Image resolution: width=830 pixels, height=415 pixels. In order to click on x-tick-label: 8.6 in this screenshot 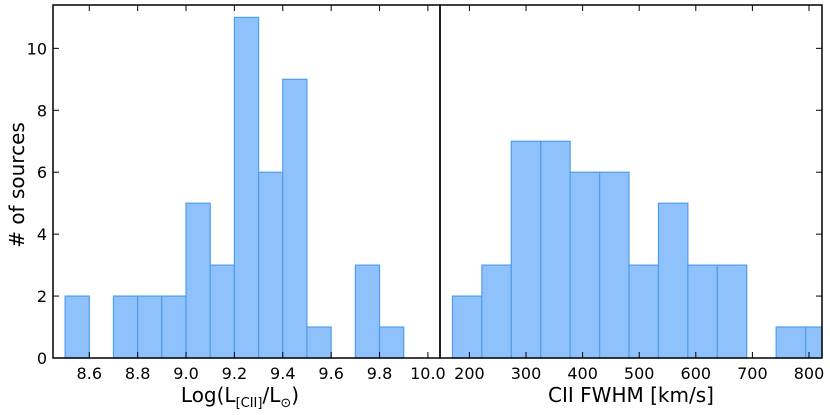, I will do `click(89, 373)`.